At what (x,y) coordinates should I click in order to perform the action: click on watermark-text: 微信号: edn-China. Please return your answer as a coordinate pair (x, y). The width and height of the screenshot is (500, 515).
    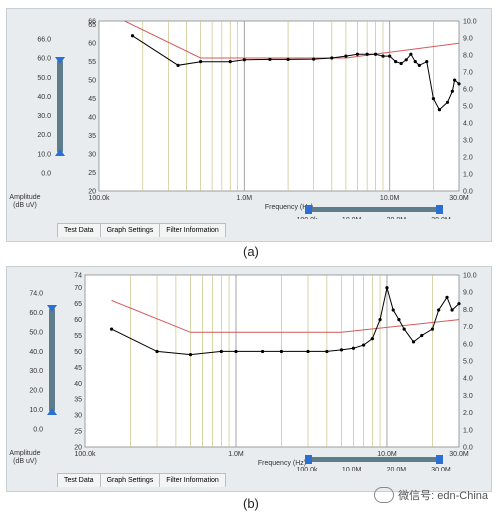
    Looking at the image, I should click on (443, 496).